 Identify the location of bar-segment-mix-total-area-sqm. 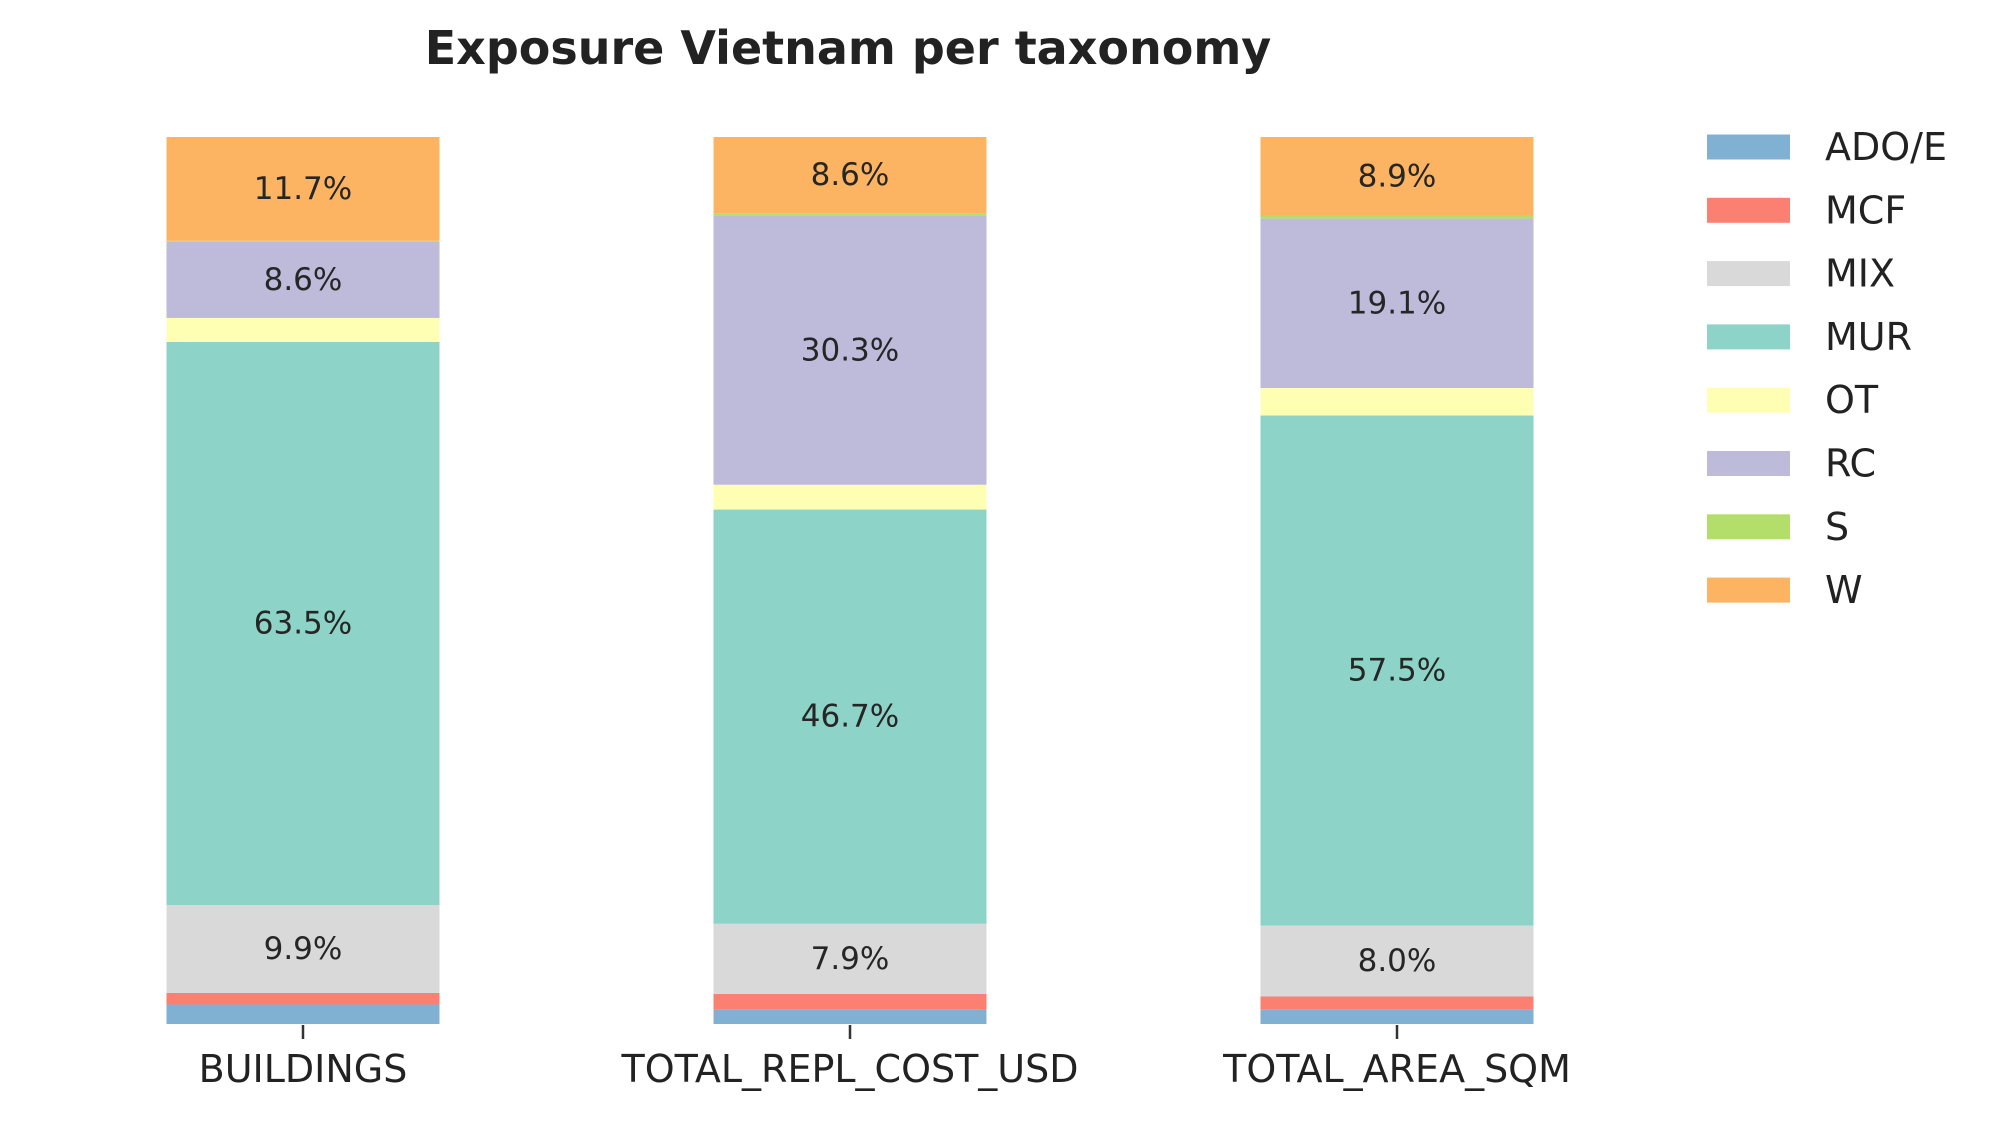
(1397, 961).